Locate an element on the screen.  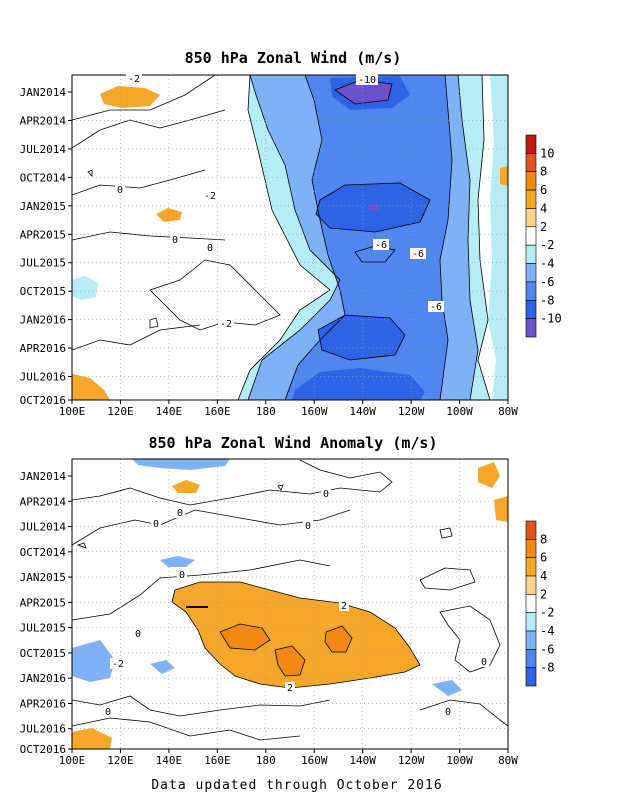
anomaly-region-pos2-west is located at coordinates (92, 738).